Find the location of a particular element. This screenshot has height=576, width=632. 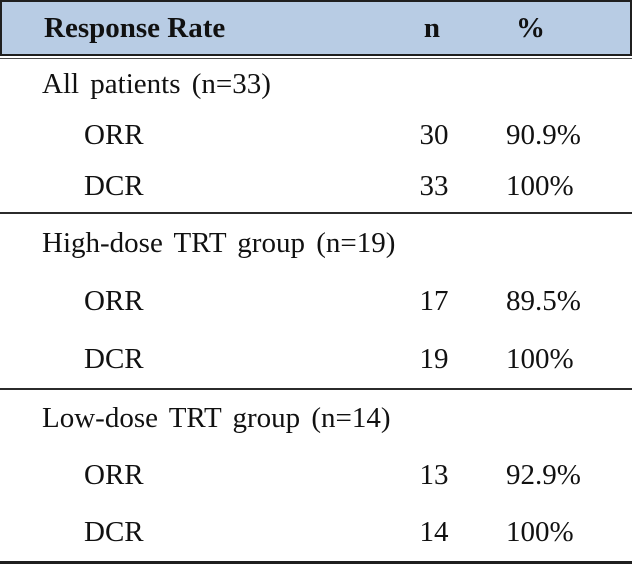

table-row: DCR 19 100% is located at coordinates (316, 359).